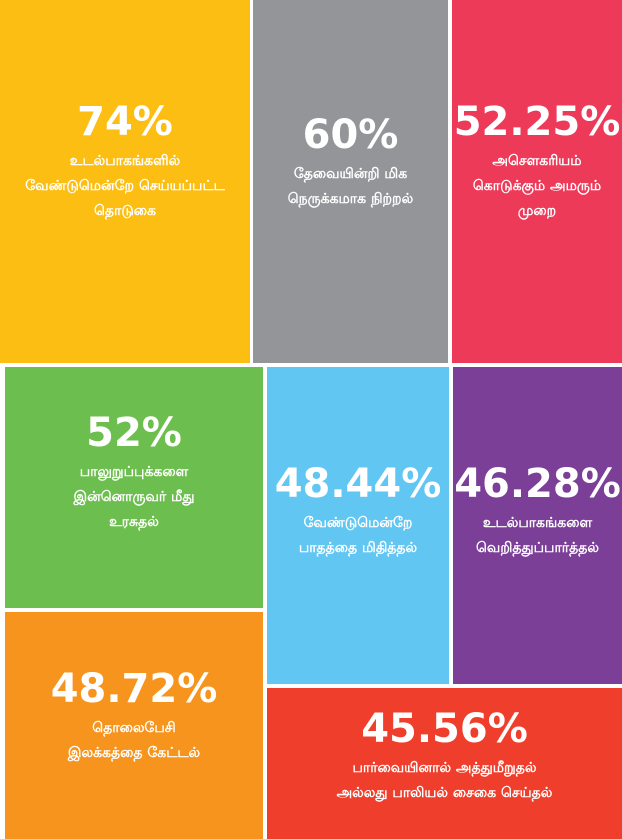 The width and height of the screenshot is (622, 839). I want to click on label-line: உடல்பாகங்களை, so click(537, 522).